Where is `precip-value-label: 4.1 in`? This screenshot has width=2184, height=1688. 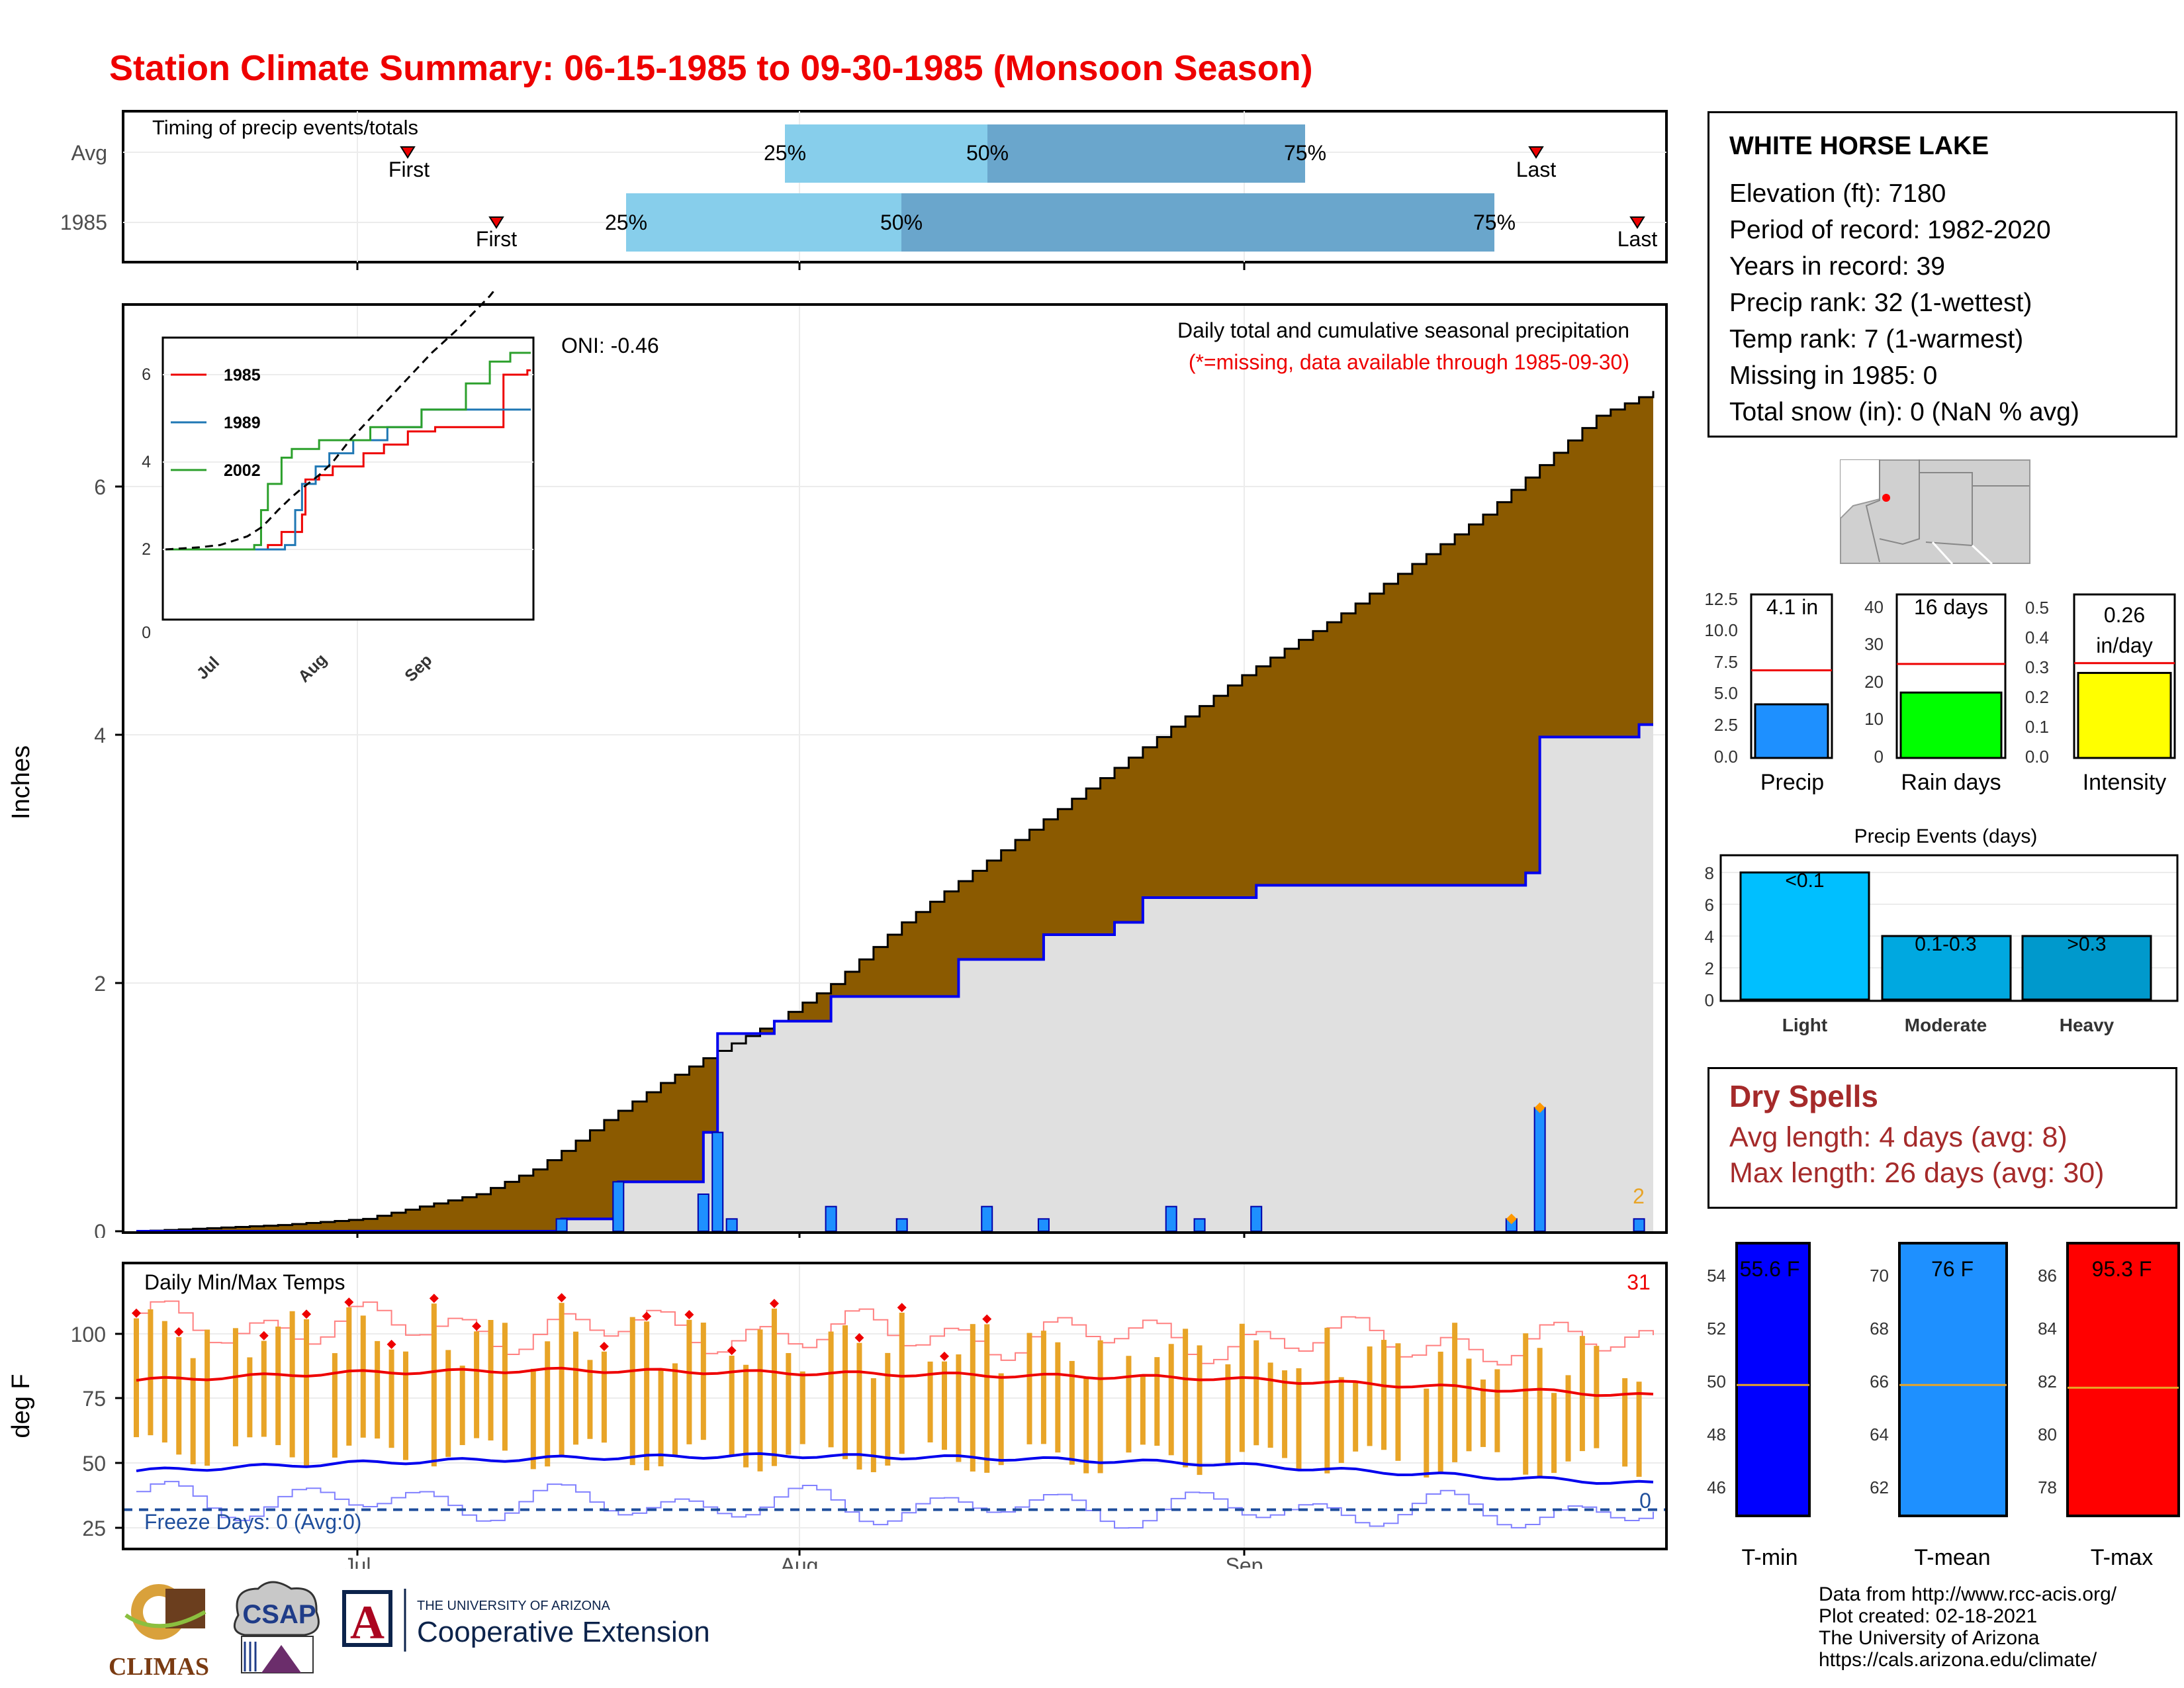
precip-value-label: 4.1 in is located at coordinates (1792, 607).